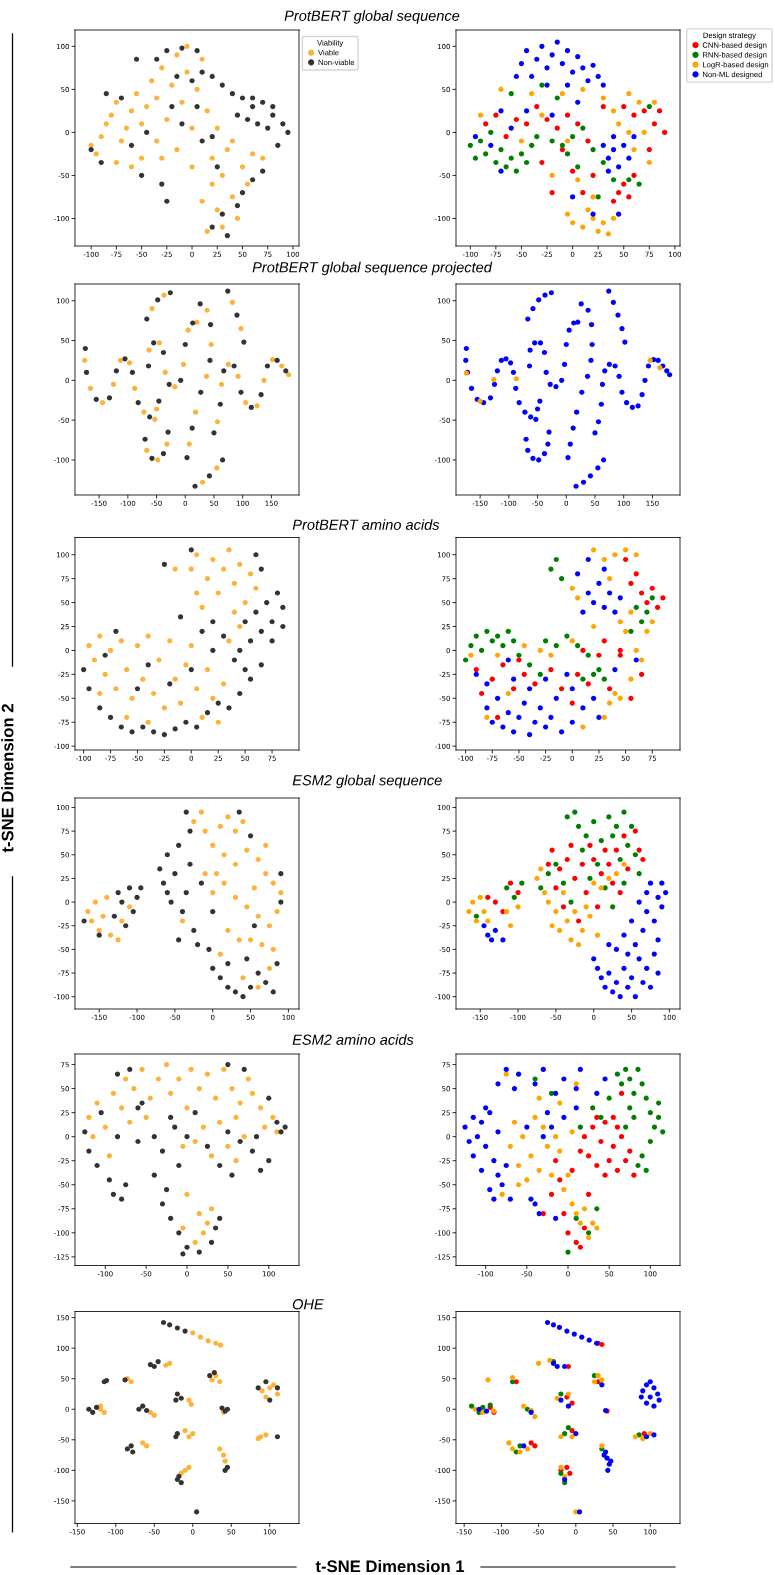  What do you see at coordinates (372, 268) in the screenshot?
I see `text: ProtBERT global sequence projected` at bounding box center [372, 268].